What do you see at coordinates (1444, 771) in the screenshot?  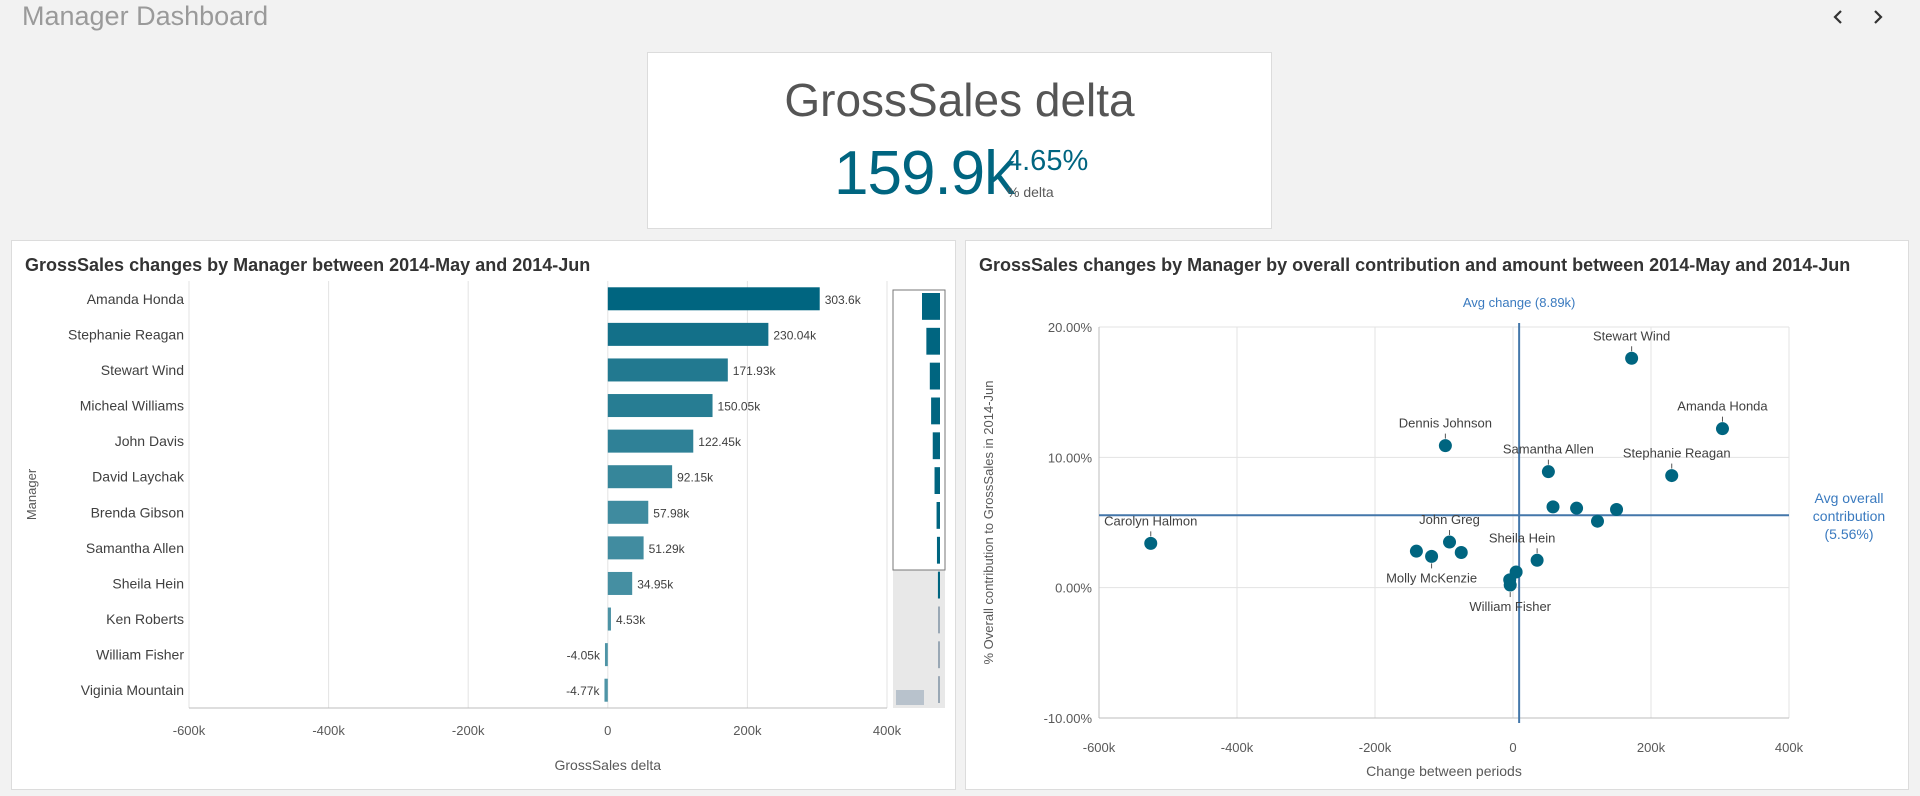 I see `x-axis-label: Change between periods` at bounding box center [1444, 771].